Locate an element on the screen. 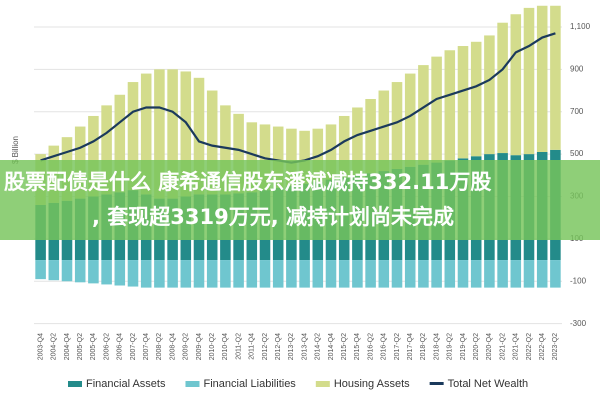  x-tick-label: 2009-Q2 is located at coordinates (186, 346).